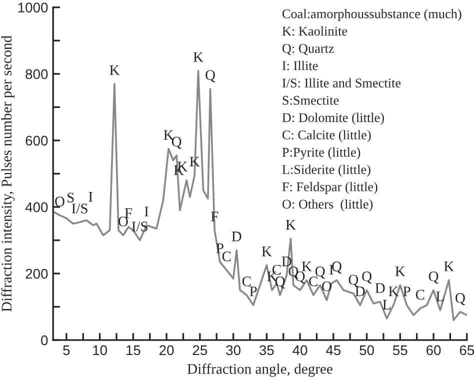 This screenshot has height=386, width=474. Describe the element at coordinates (71, 197) in the screenshot. I see `annotation: S` at that location.